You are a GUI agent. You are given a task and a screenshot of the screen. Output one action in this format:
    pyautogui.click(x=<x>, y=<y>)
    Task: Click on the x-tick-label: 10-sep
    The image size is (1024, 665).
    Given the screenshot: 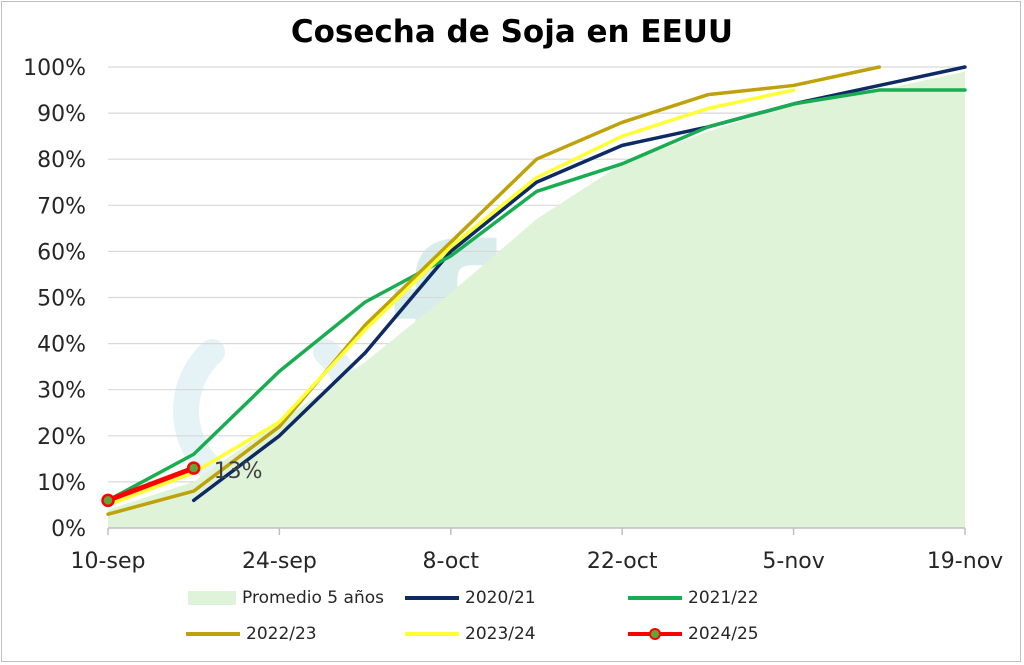 What is the action you would take?
    pyautogui.click(x=108, y=561)
    